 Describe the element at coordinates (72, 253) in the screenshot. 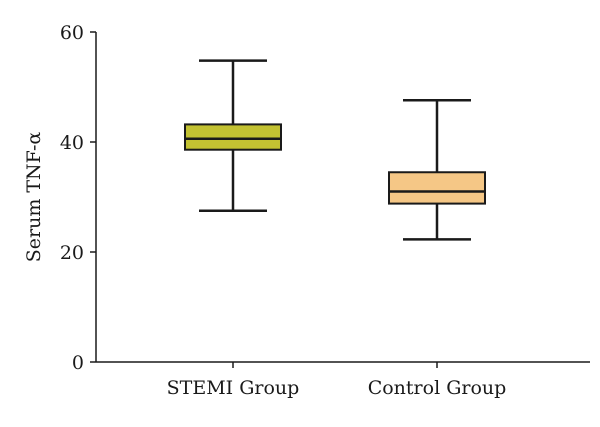

I see `y-tick-label: 20` at that location.